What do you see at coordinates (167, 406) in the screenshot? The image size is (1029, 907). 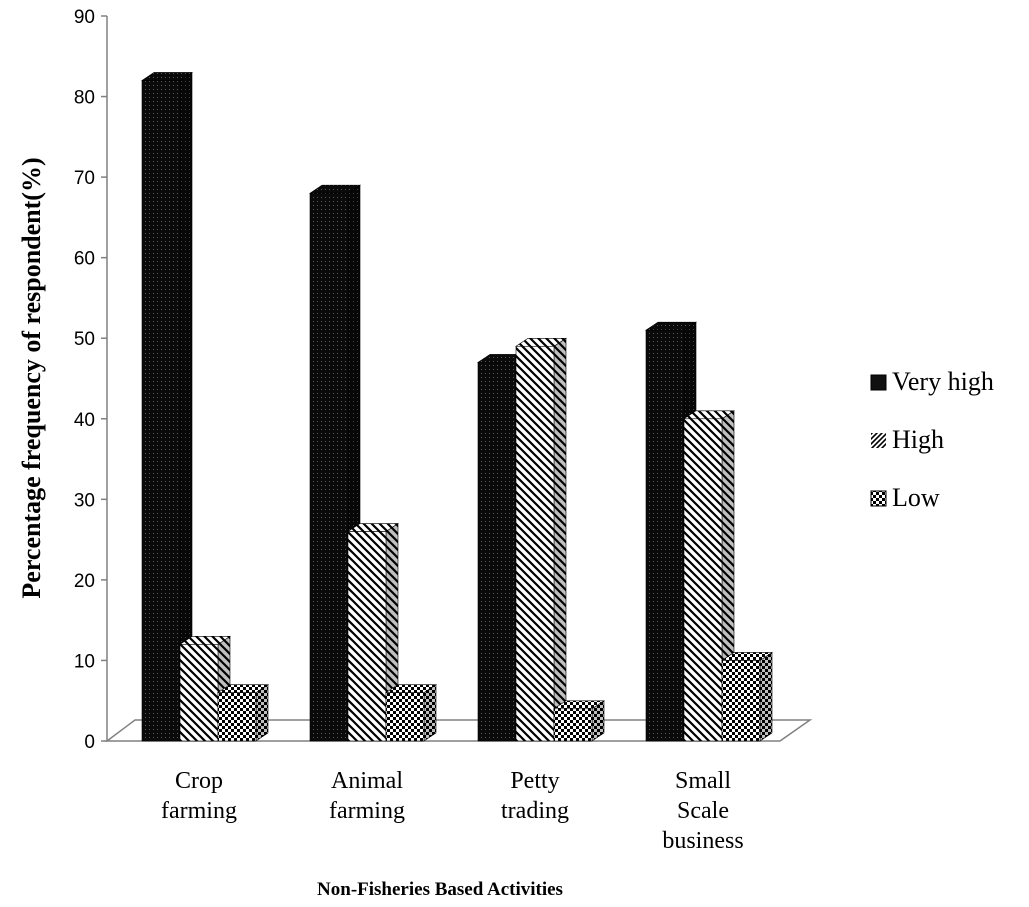 I see `bar-very-high-crop-farming` at bounding box center [167, 406].